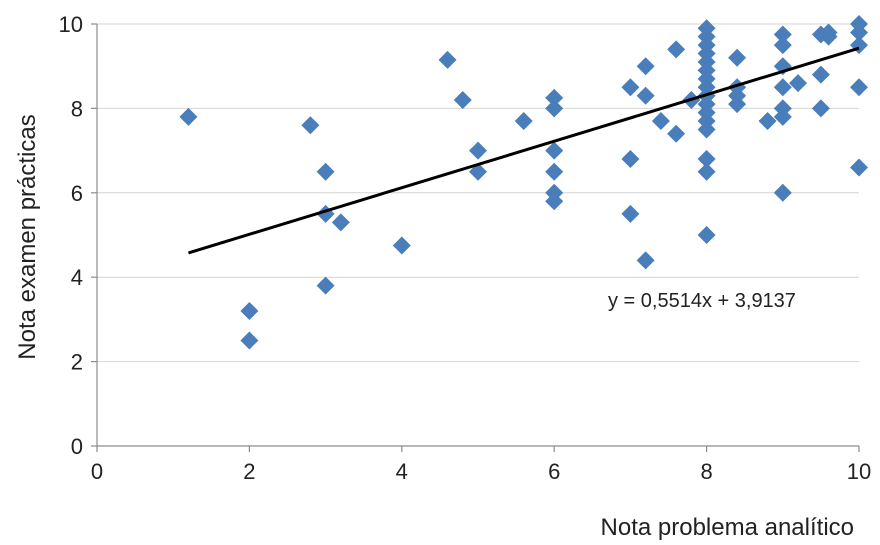 This screenshot has height=545, width=880. Describe the element at coordinates (249, 471) in the screenshot. I see `x-tick-label-2: 2` at that location.